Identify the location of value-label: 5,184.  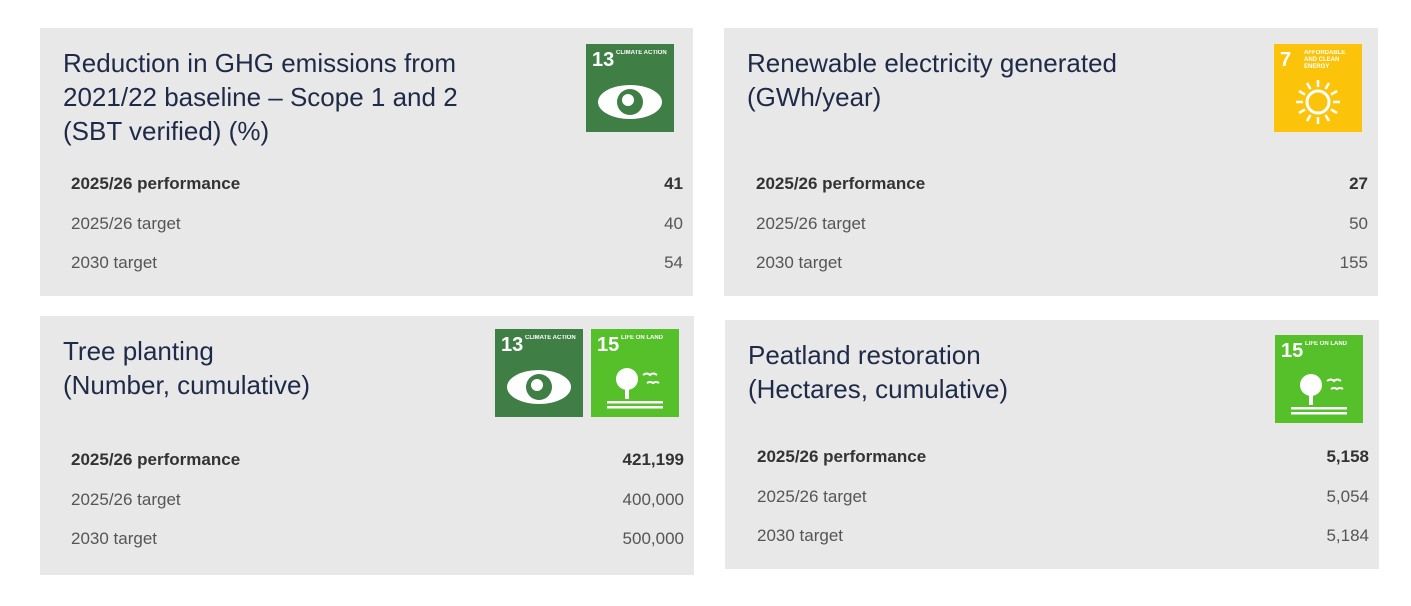
(1347, 535).